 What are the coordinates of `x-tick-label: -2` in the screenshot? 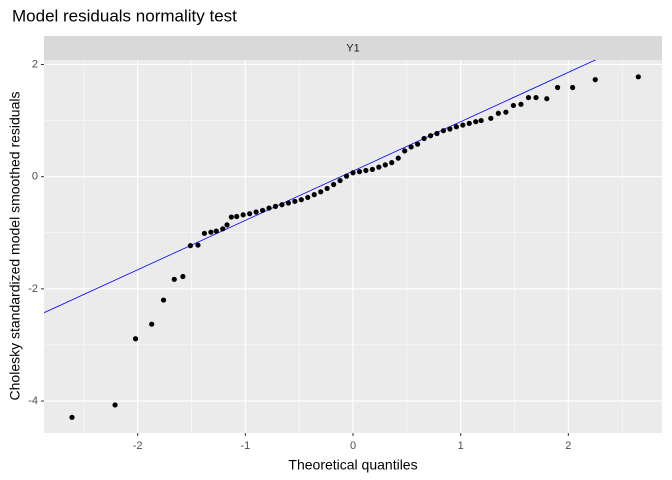 It's located at (138, 446).